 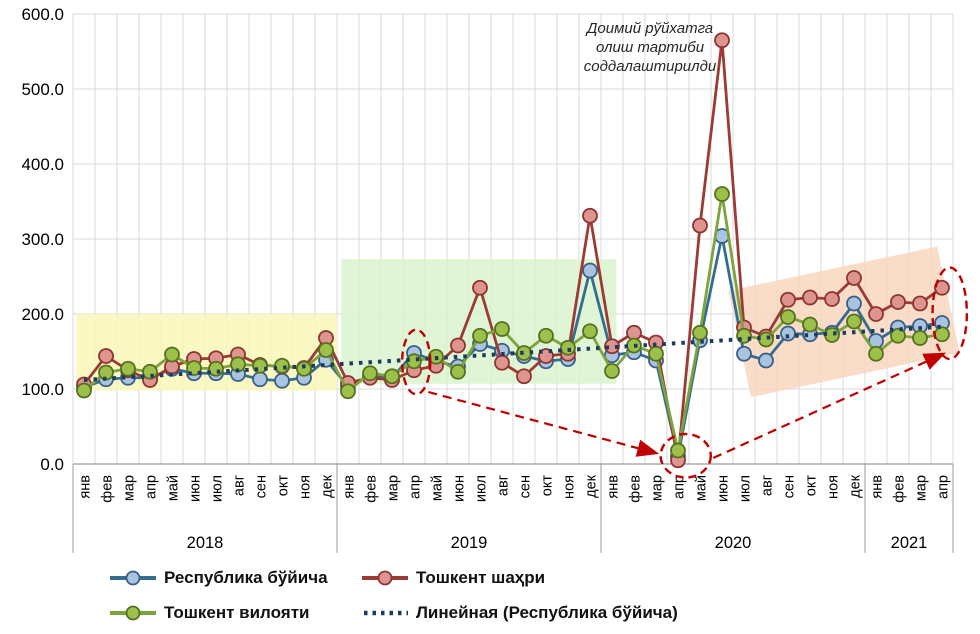 I want to click on legend-item-tashkent-region: Тошкент вилояти, so click(x=209, y=613).